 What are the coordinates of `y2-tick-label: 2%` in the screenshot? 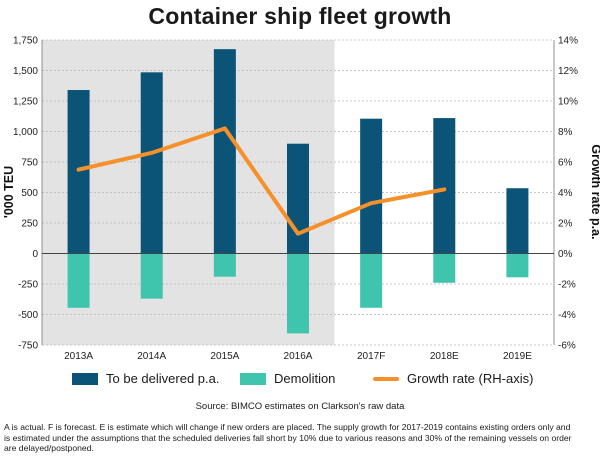 It's located at (565, 224).